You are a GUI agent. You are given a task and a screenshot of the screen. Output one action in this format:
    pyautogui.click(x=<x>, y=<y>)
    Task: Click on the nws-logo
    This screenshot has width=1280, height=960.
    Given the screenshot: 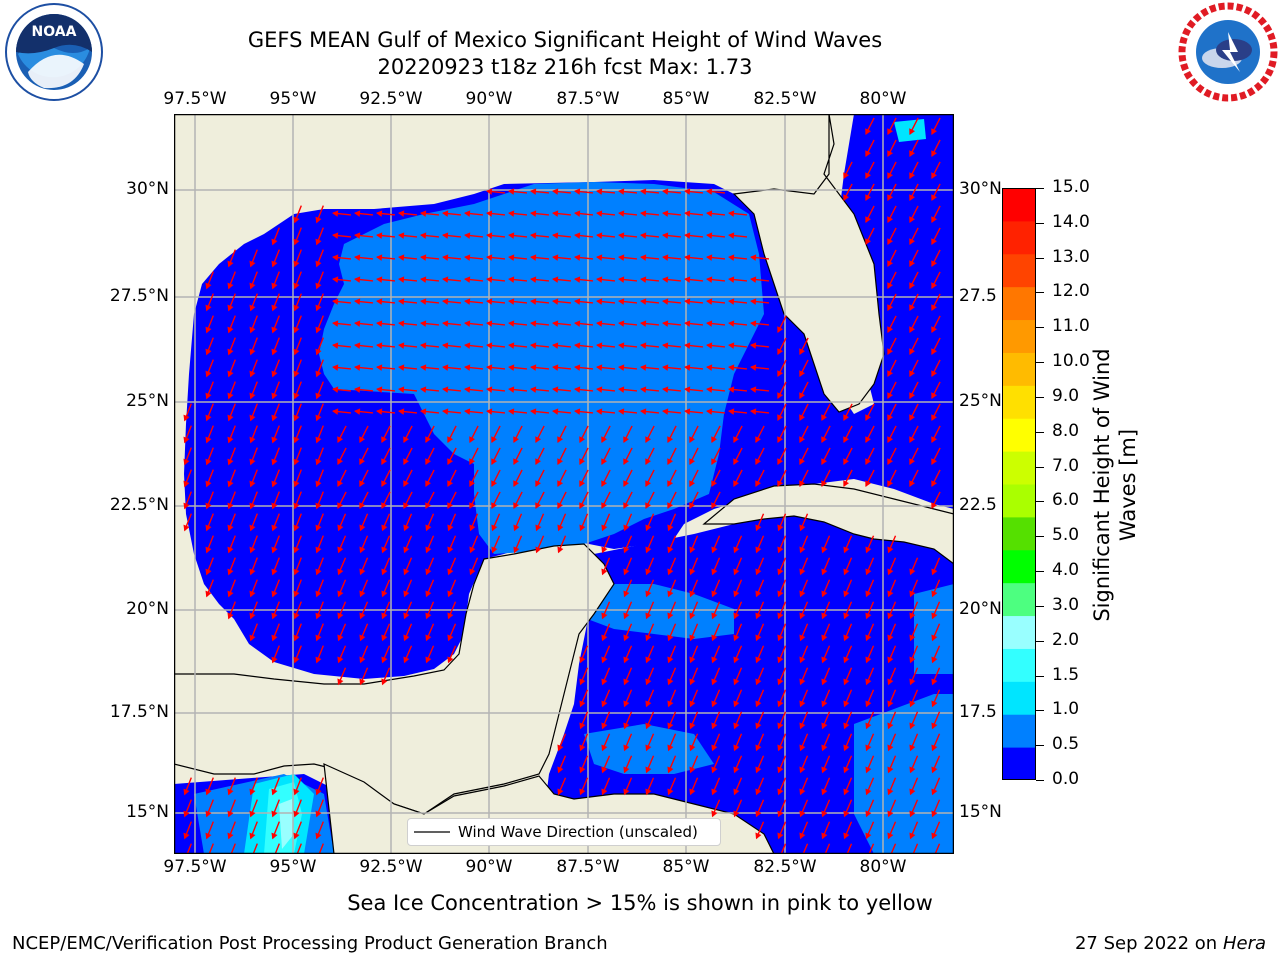 What is the action you would take?
    pyautogui.click(x=1228, y=52)
    